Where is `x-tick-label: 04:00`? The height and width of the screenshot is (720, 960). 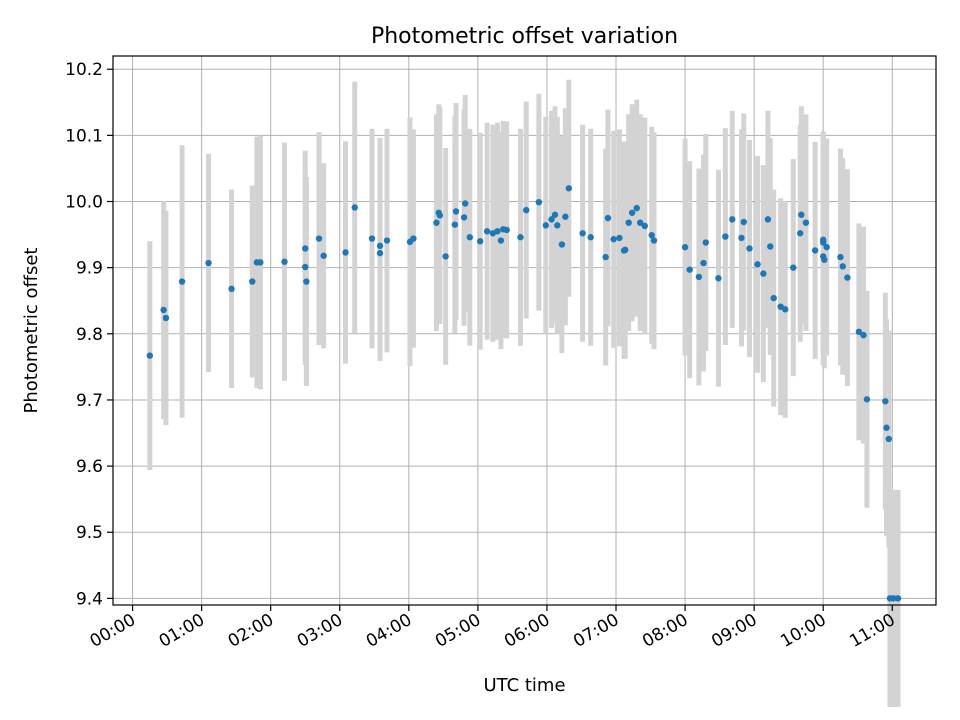
x-tick-label: 04:00 is located at coordinates (389, 631).